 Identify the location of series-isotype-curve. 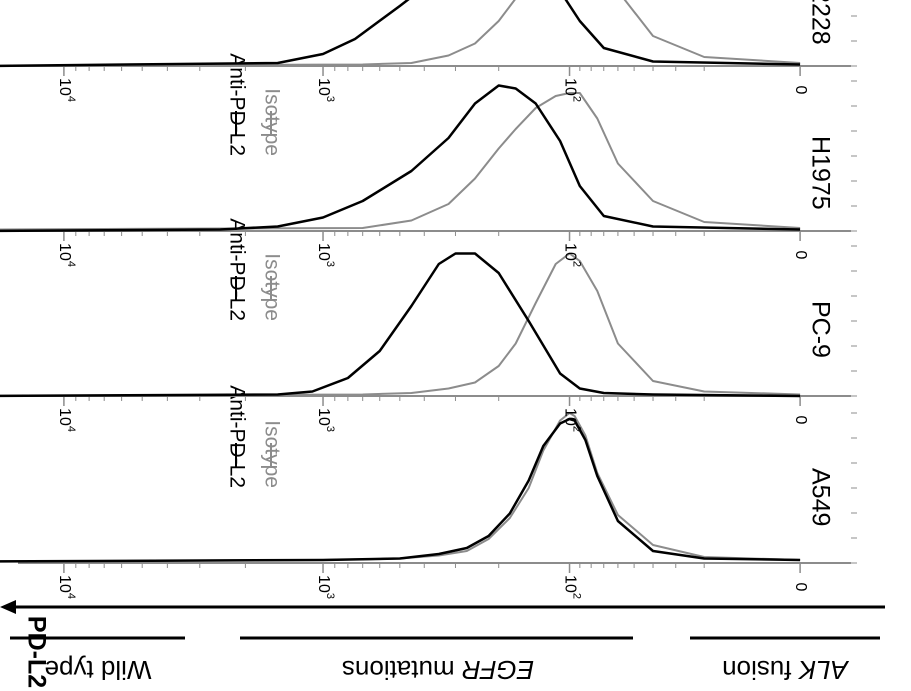
(400, 33).